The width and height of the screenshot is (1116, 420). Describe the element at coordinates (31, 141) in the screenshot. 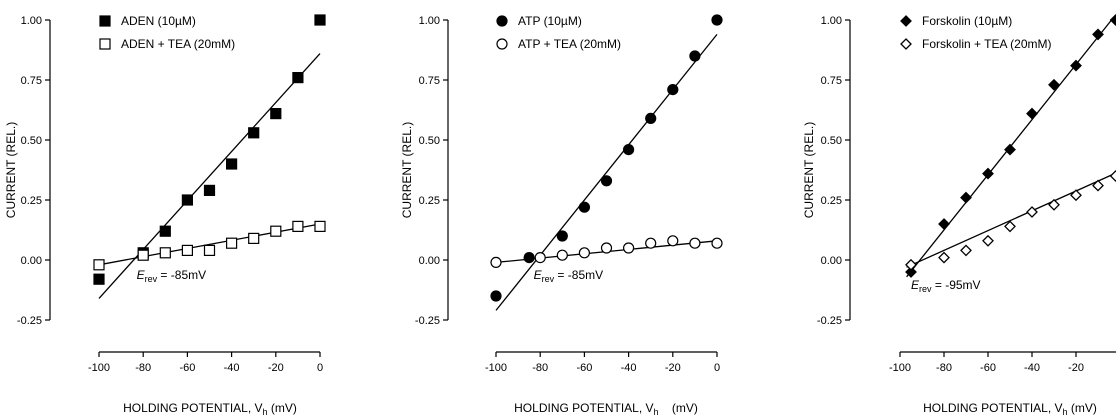

I see `y-tick-label: 0.50` at that location.